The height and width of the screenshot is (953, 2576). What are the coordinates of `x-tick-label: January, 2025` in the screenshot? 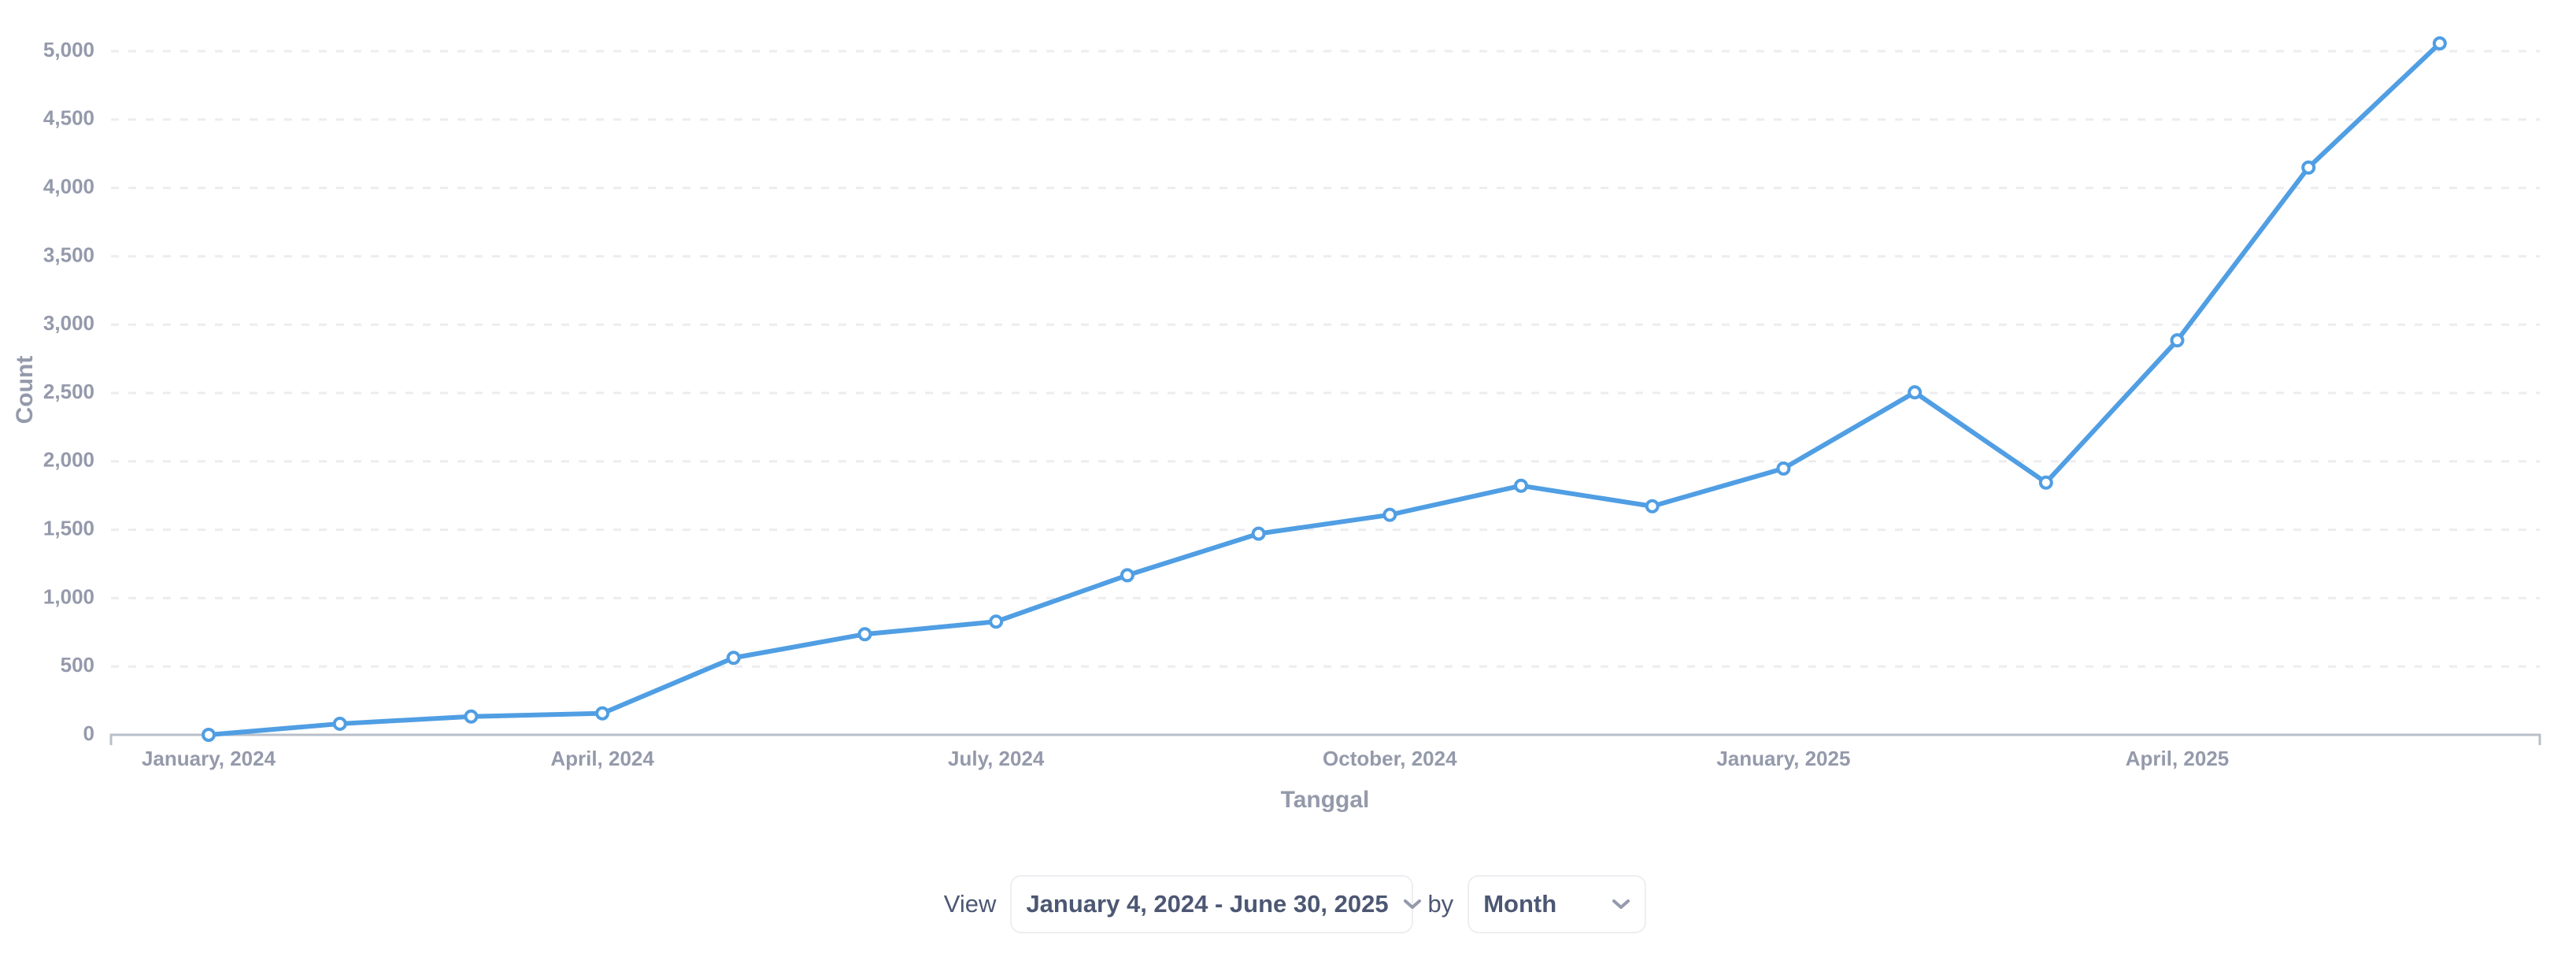 It's located at (1783, 758).